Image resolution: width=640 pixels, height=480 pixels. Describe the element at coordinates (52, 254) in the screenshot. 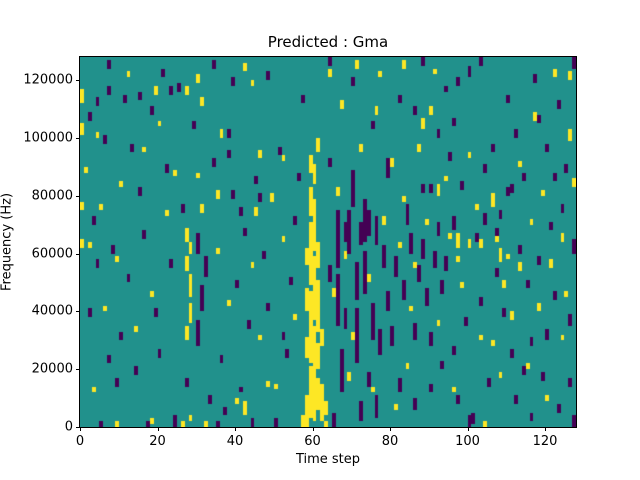

I see `y-tick-label: 60000` at that location.